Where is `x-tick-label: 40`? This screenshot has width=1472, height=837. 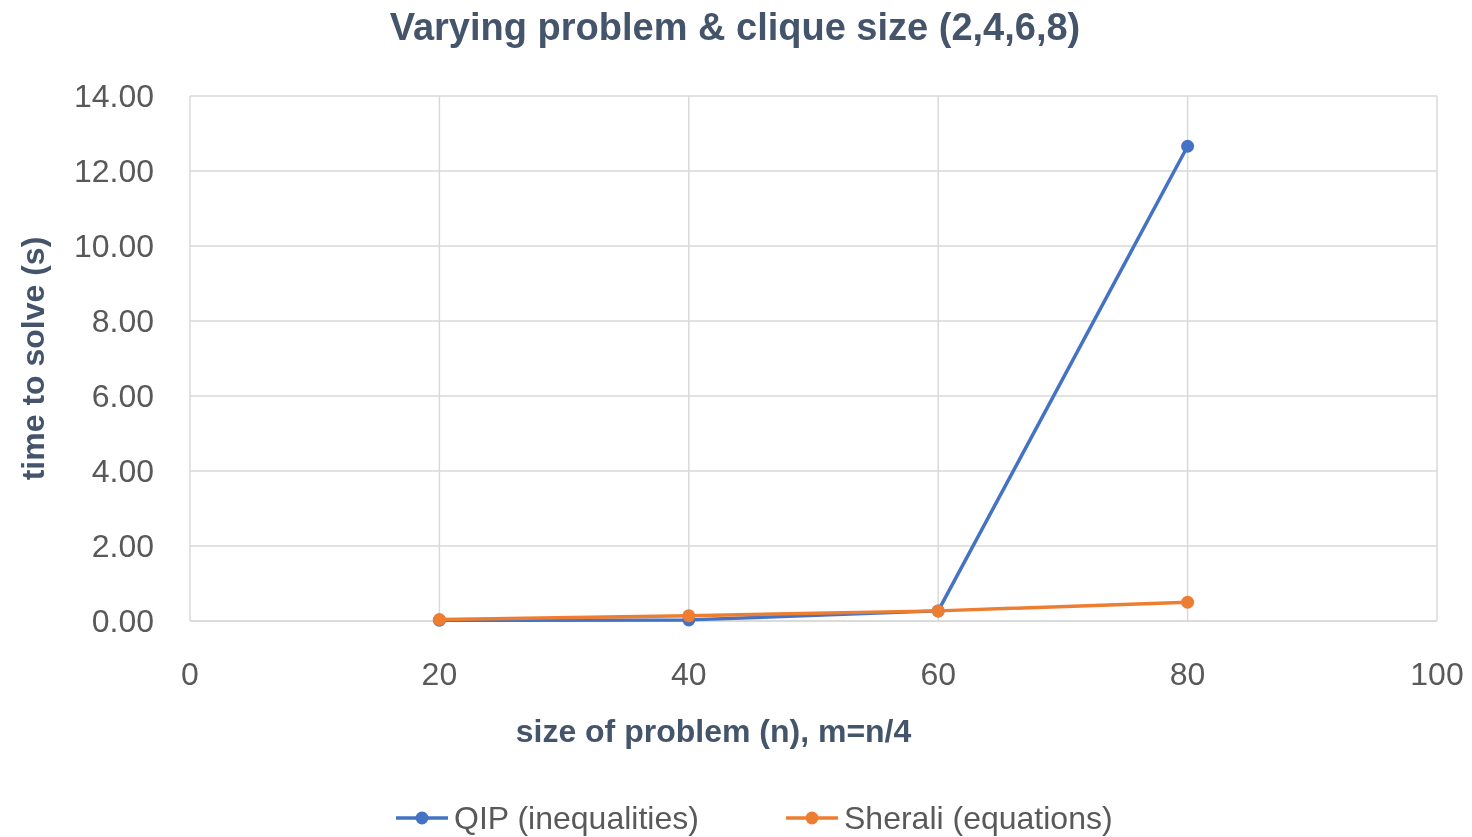 x-tick-label: 40 is located at coordinates (689, 674).